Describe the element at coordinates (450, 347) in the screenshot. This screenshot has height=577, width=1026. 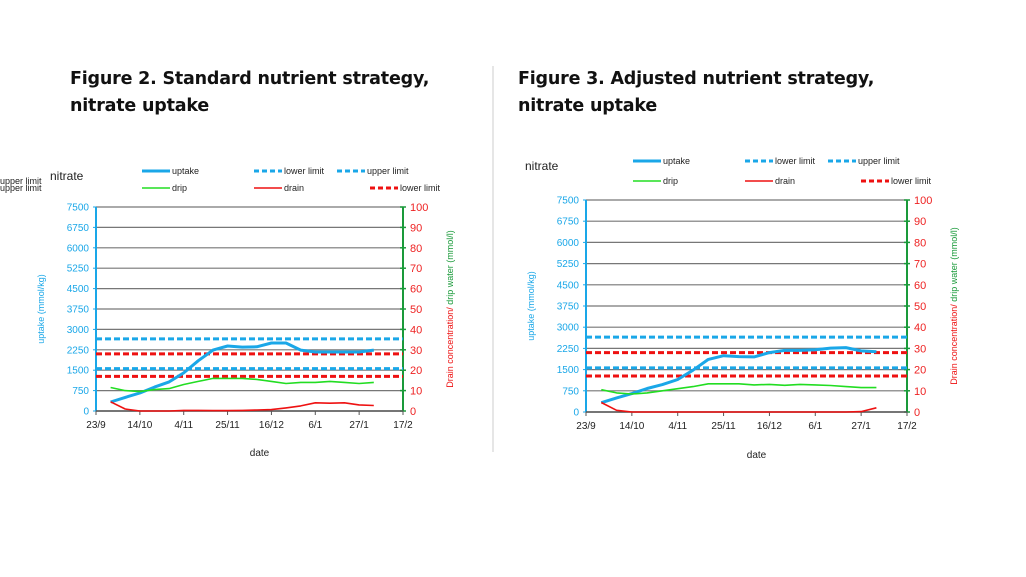
I see `y2-axis-label-drain: Drain concentration/` at that location.